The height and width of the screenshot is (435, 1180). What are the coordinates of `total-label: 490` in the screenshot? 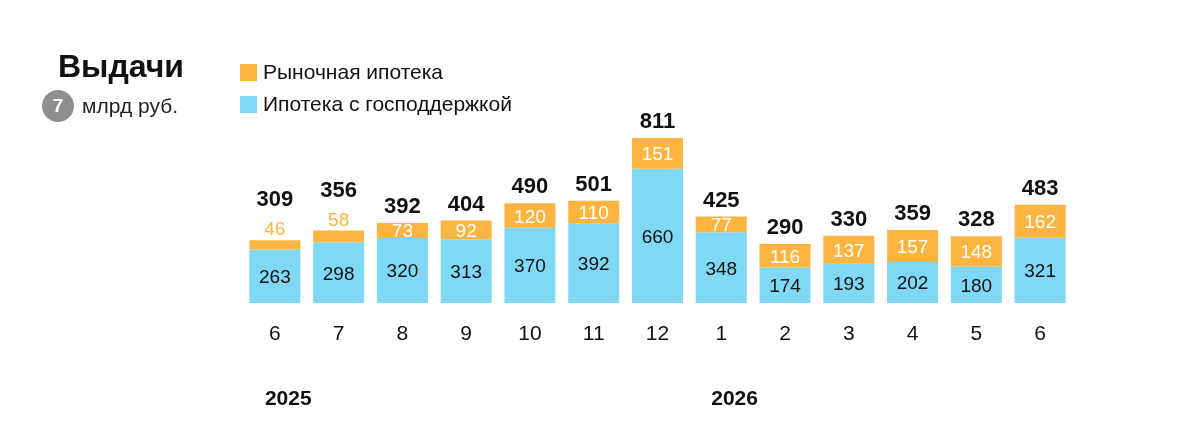 It's located at (530, 186).